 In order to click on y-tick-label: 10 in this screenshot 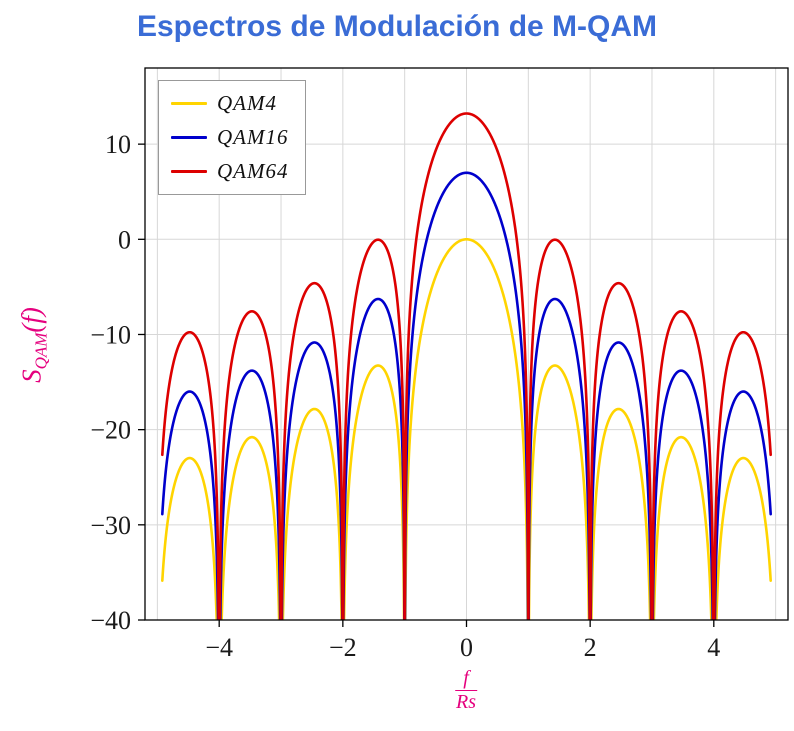, I will do `click(118, 144)`.